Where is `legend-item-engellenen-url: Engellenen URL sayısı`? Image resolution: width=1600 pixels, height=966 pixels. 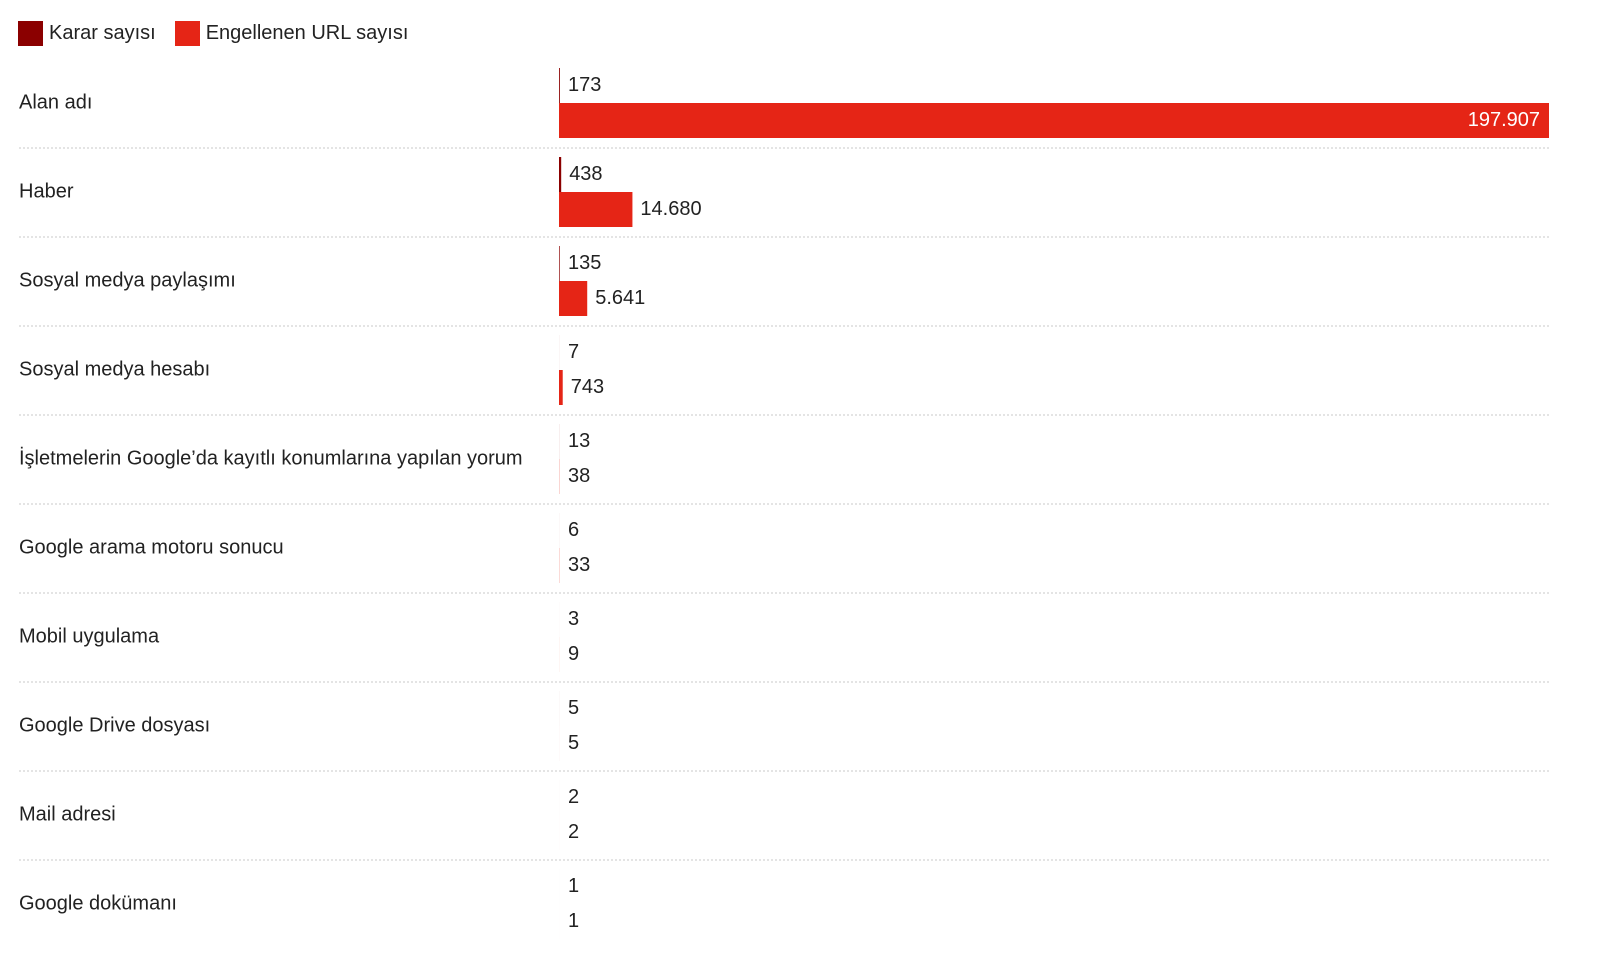 legend-item-engellenen-url: Engellenen URL sayısı is located at coordinates (291, 33).